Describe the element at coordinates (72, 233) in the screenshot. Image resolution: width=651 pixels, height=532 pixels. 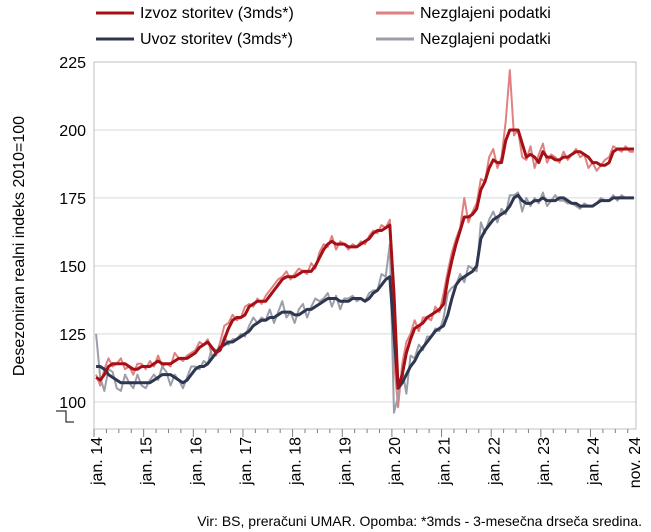
I see `y-axis-ticks: 100 125 150 175 200 225` at that location.